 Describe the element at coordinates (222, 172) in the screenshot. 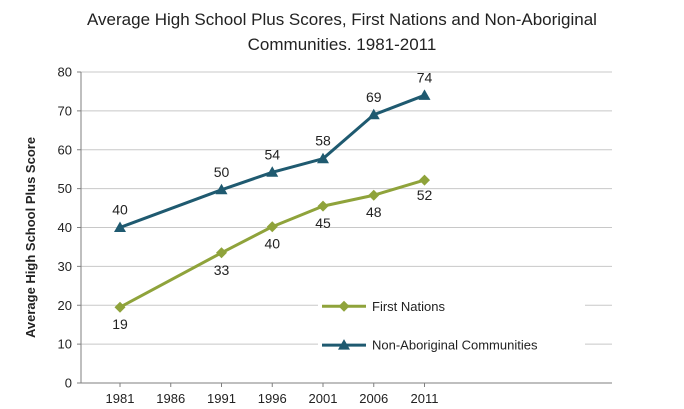

I see `data-label: 50` at that location.